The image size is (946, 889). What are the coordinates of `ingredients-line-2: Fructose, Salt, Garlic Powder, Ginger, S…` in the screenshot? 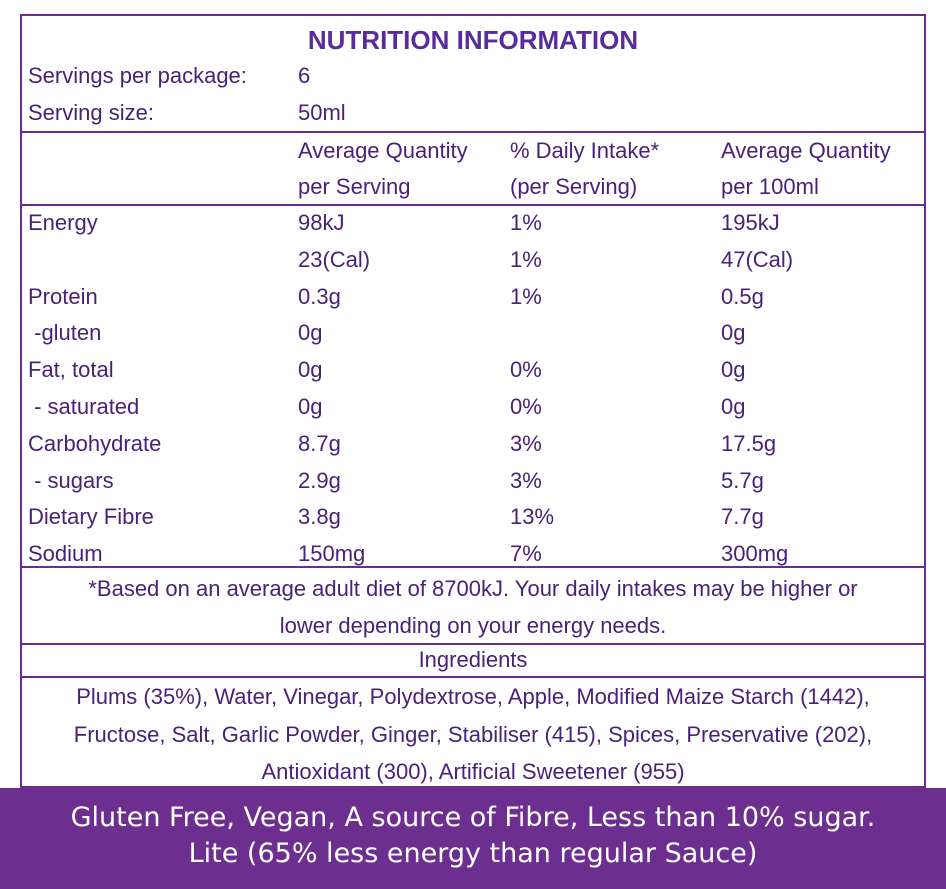 It's located at (473, 734).